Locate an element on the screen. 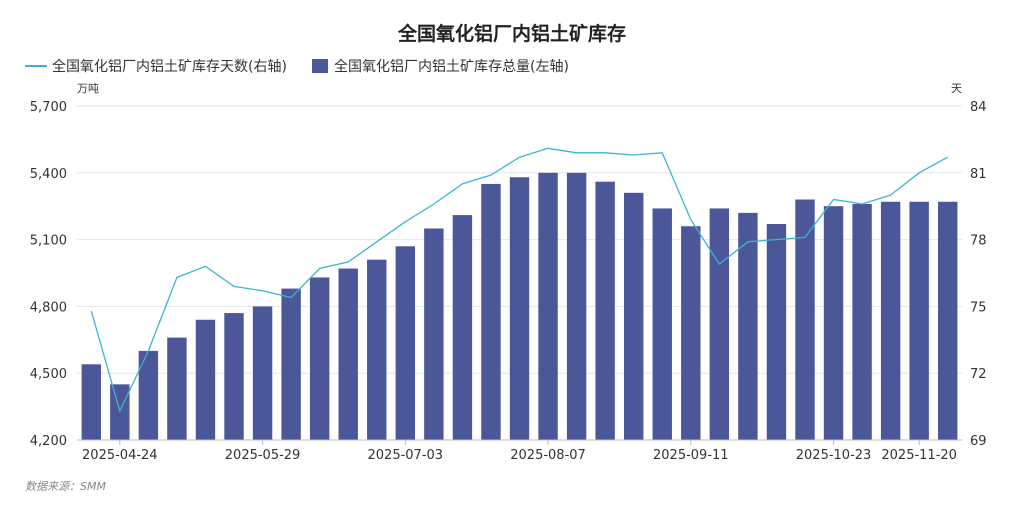 The width and height of the screenshot is (1024, 509). x-tick-label: 2025-10-23 is located at coordinates (834, 455).